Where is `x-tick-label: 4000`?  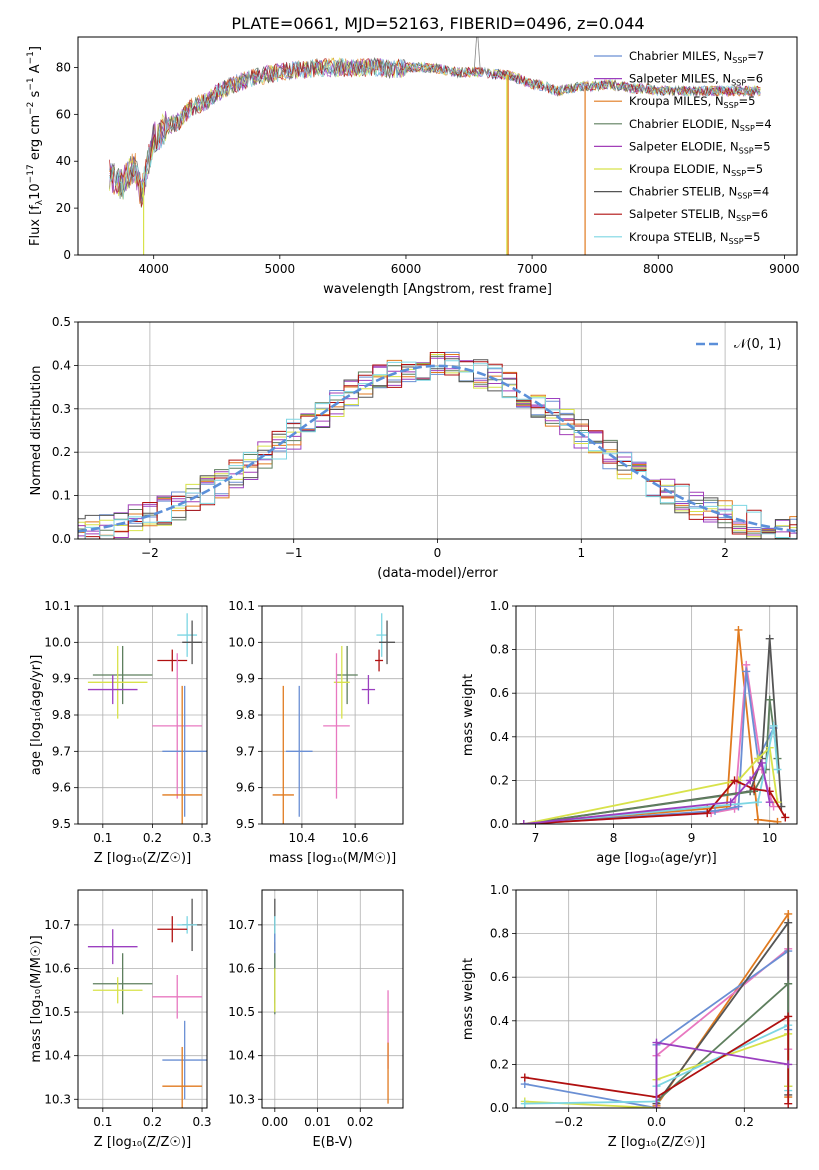
x-tick-label: 4000 is located at coordinates (153, 269).